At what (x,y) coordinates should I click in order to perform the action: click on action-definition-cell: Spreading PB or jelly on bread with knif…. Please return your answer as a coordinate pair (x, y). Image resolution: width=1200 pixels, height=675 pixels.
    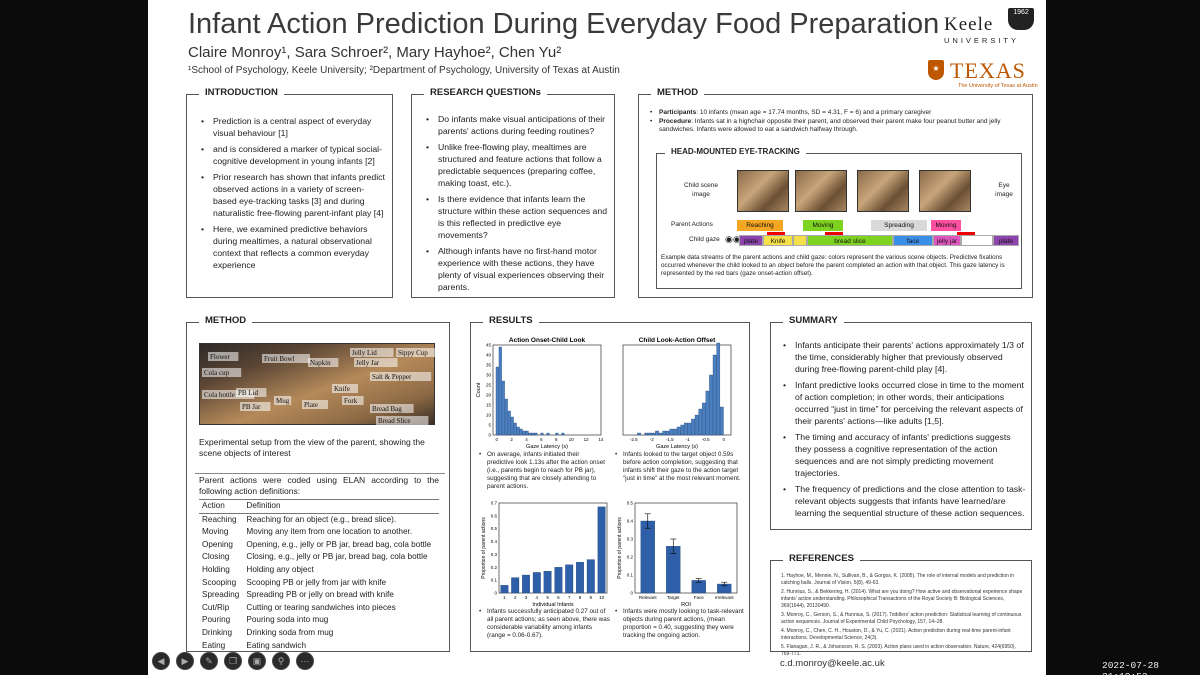
    Looking at the image, I should click on (320, 595).